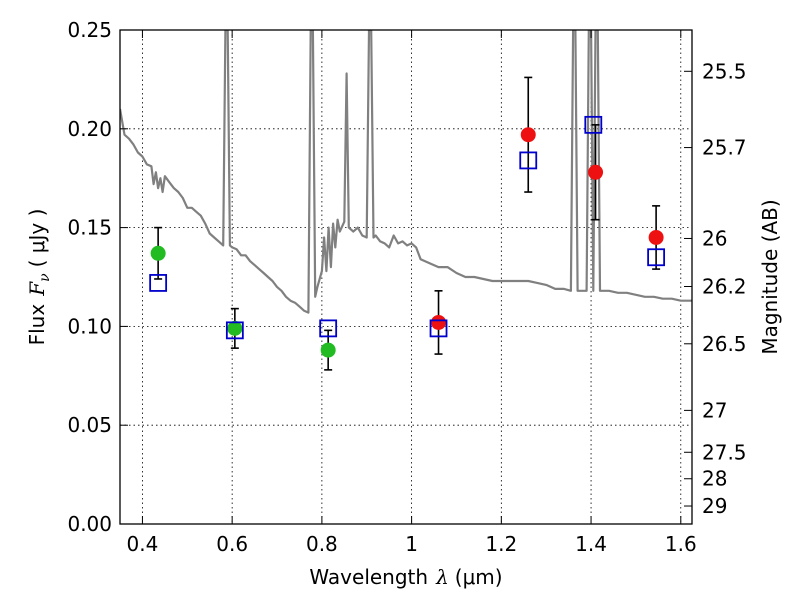 The height and width of the screenshot is (600, 800). I want to click on x-axis-label: Wavelength λ (μm), so click(405, 577).